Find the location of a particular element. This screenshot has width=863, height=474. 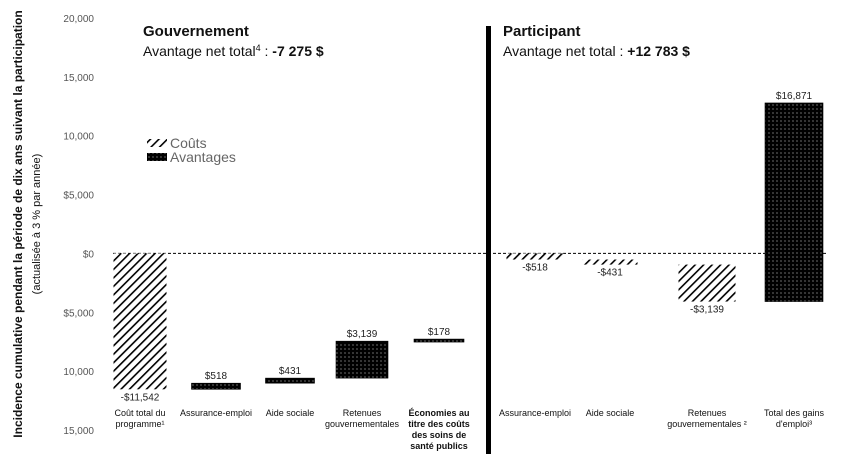

category-label: Total des gains is located at coordinates (794, 413).